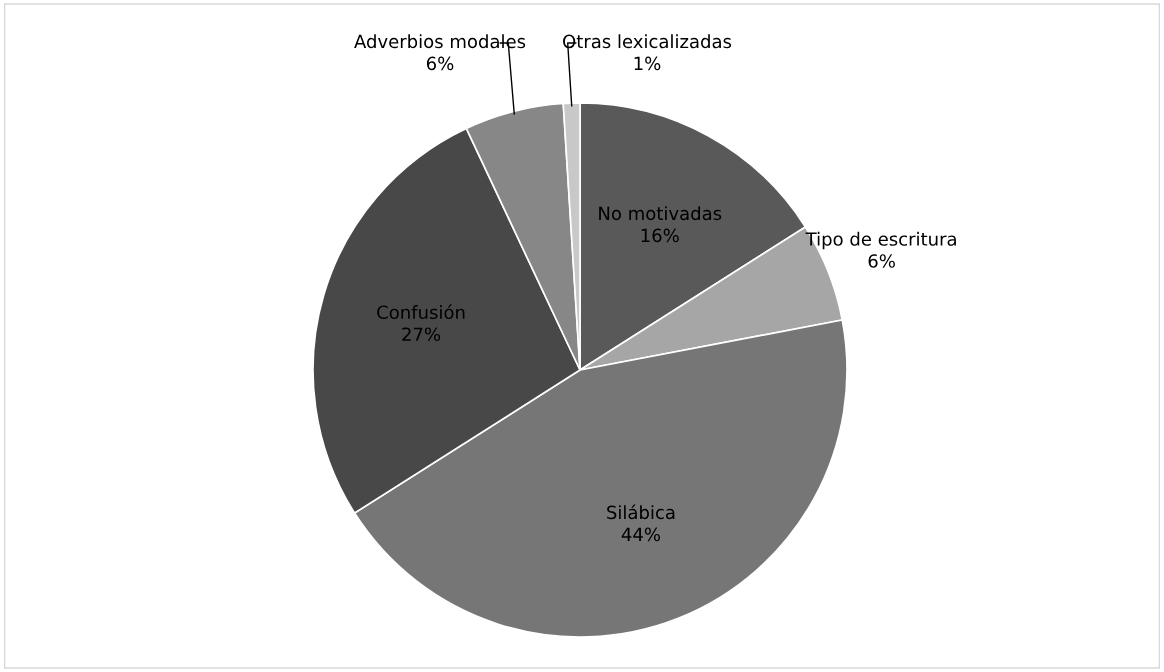 The width and height of the screenshot is (1164, 672). I want to click on data-label: 1%, so click(647, 63).